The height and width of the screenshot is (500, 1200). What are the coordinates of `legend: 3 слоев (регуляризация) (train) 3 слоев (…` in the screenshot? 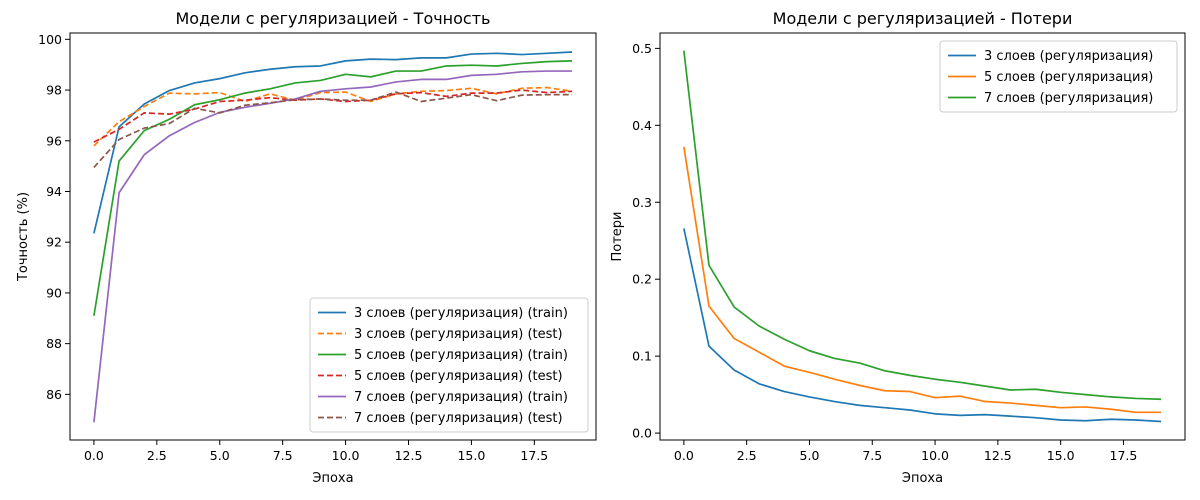 It's located at (449, 365).